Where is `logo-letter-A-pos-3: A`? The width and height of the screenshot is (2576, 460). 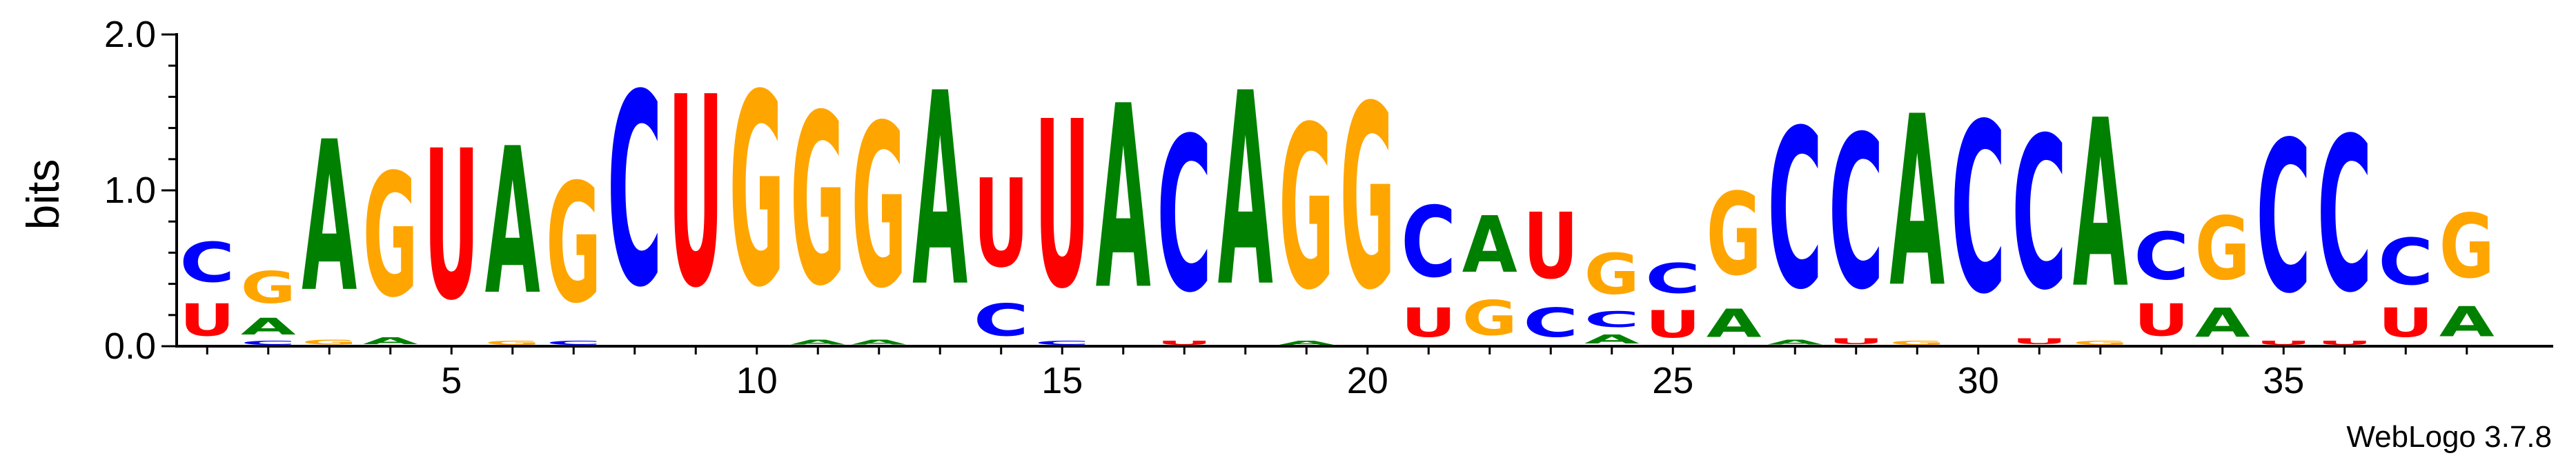 logo-letter-A-pos-3: A is located at coordinates (329, 218).